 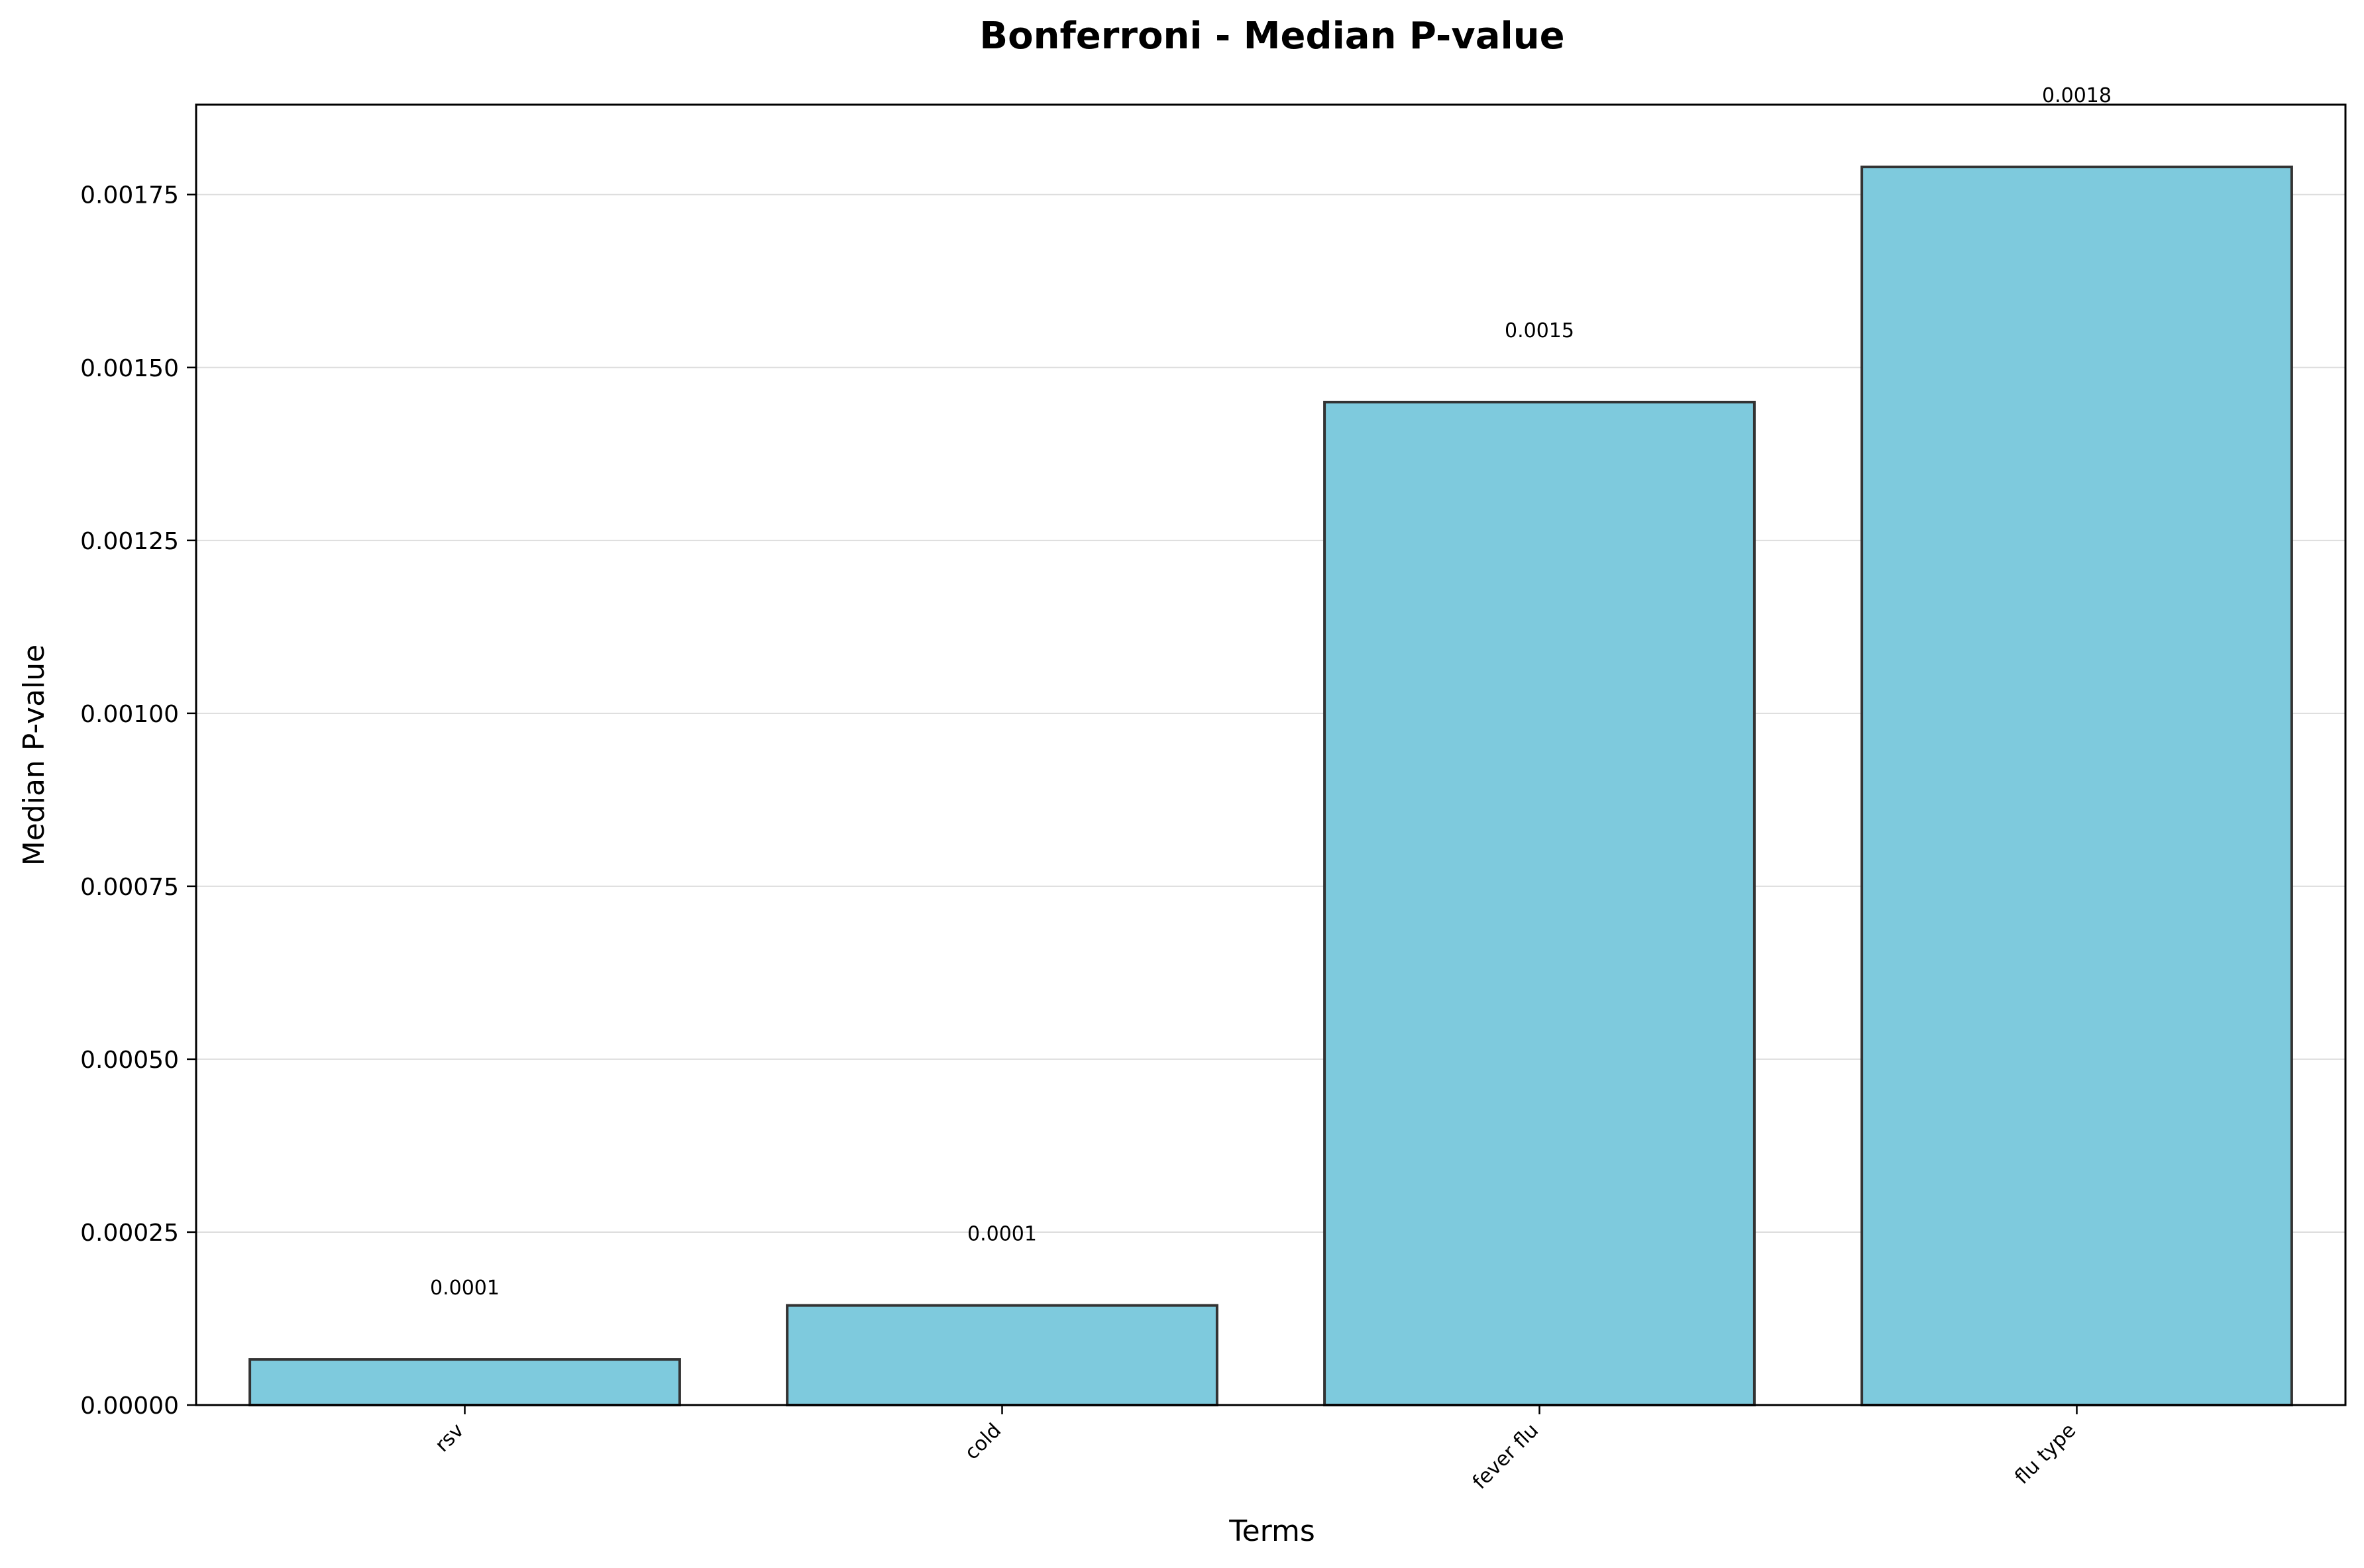 I want to click on chart-title: Bonferroni - Median P-value, so click(x=1271, y=36).